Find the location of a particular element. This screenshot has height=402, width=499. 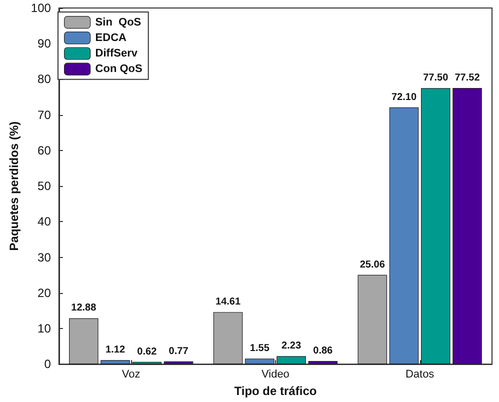

y-tick-label: 20 is located at coordinates (45, 293).